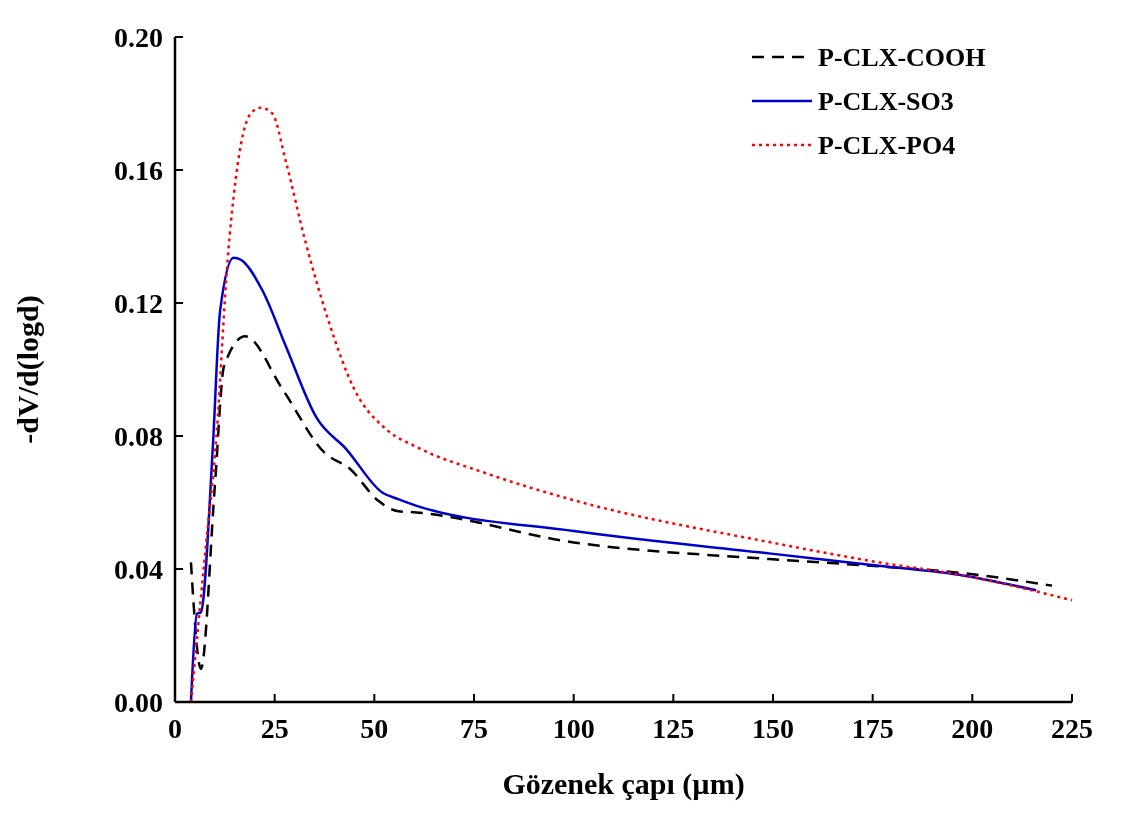  What do you see at coordinates (887, 145) in the screenshot?
I see `legend-label: P-CLX-PO4` at bounding box center [887, 145].